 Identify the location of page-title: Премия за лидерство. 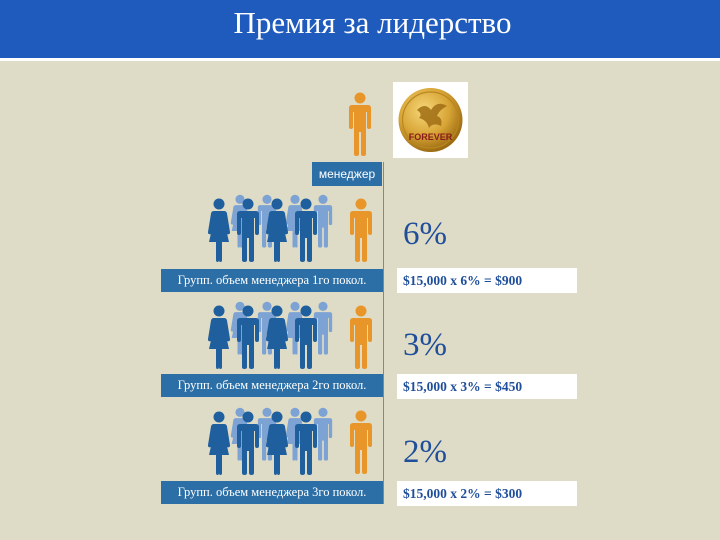
(372, 22).